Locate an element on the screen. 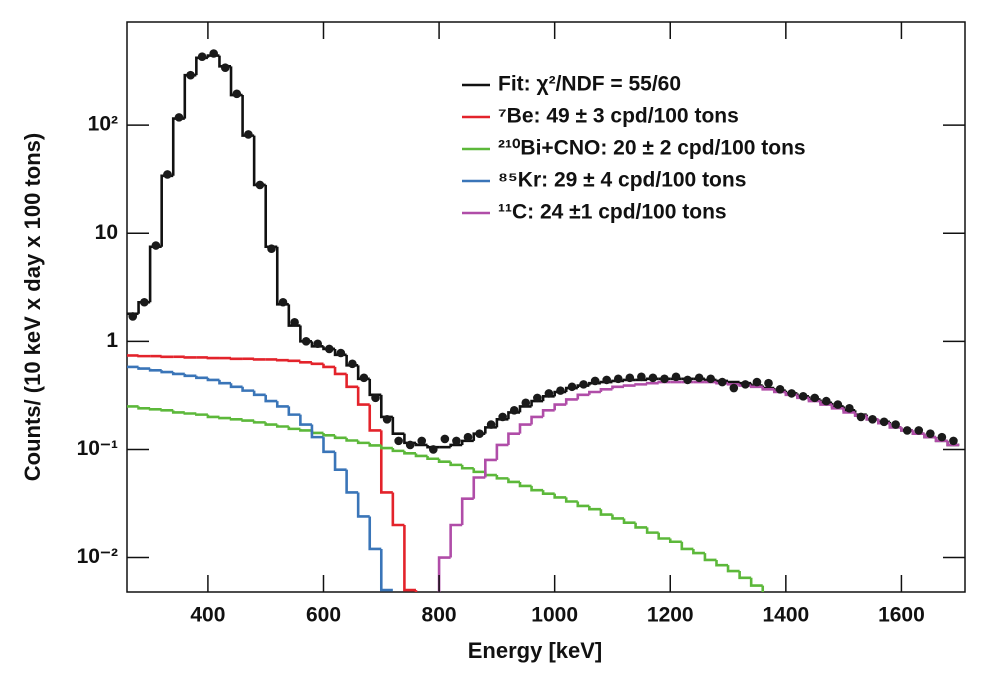 The width and height of the screenshot is (1007, 679). y-tick-label: 10⁻² is located at coordinates (97, 556).